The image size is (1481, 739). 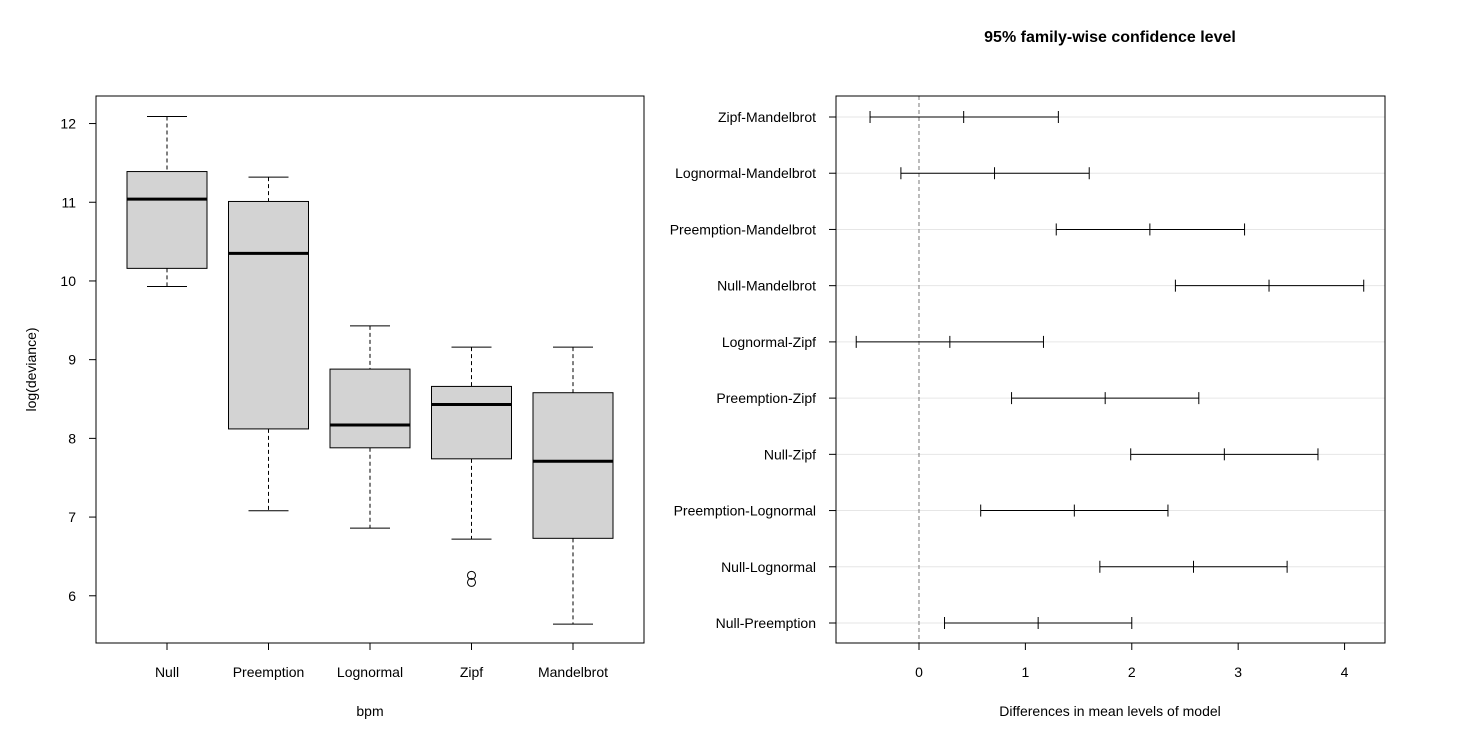 I want to click on interval-lognormal-mandelbrot, so click(x=995, y=173).